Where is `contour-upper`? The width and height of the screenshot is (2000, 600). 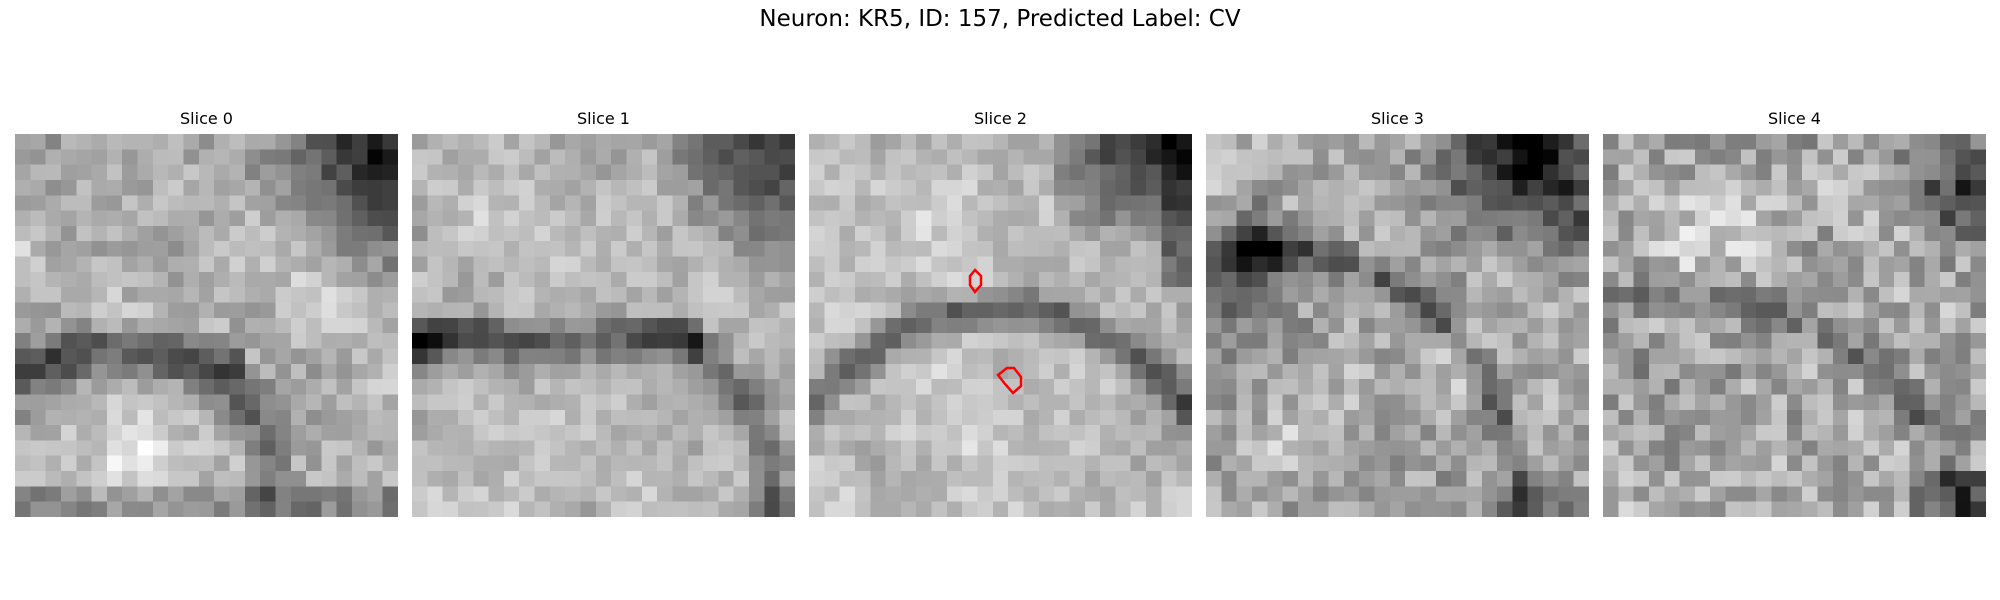 contour-upper is located at coordinates (975, 281).